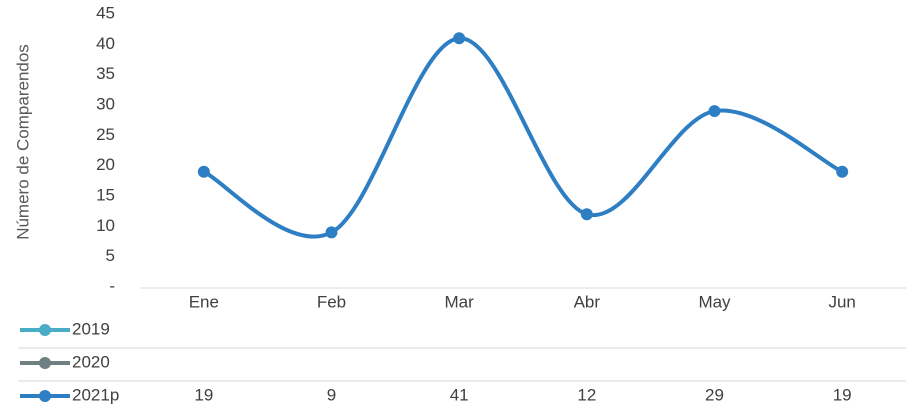 This screenshot has width=906, height=410. What do you see at coordinates (522, 301) in the screenshot?
I see `x-axis-ticks: Ene Feb Mar Abr May Jun` at bounding box center [522, 301].